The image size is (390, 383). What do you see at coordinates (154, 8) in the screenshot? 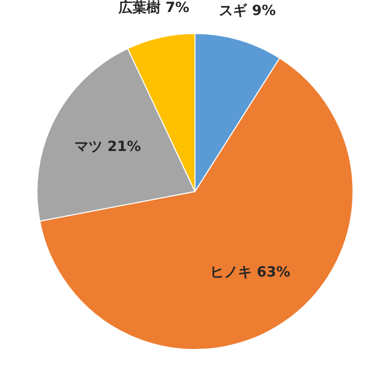
I see `slice-label: 広葉樹 7%` at bounding box center [154, 8].